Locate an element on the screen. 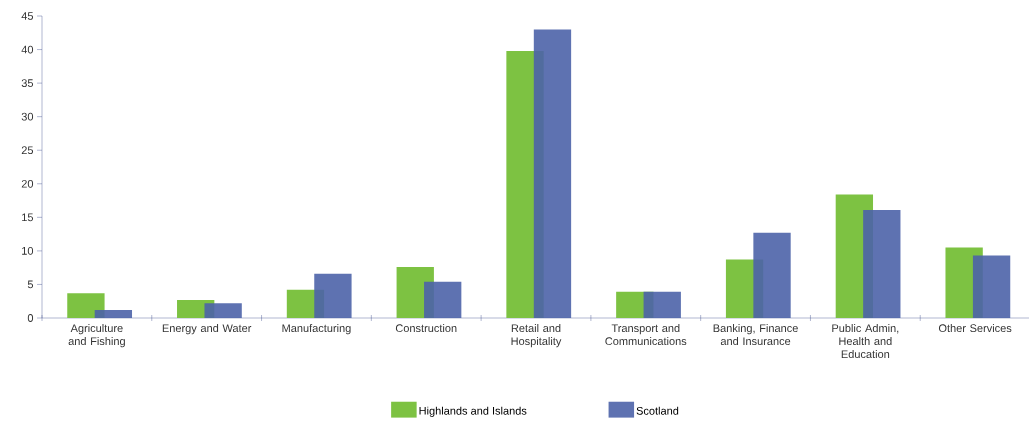 Image resolution: width=1029 pixels, height=430 pixels. y-tick-label: 25 is located at coordinates (27, 150).